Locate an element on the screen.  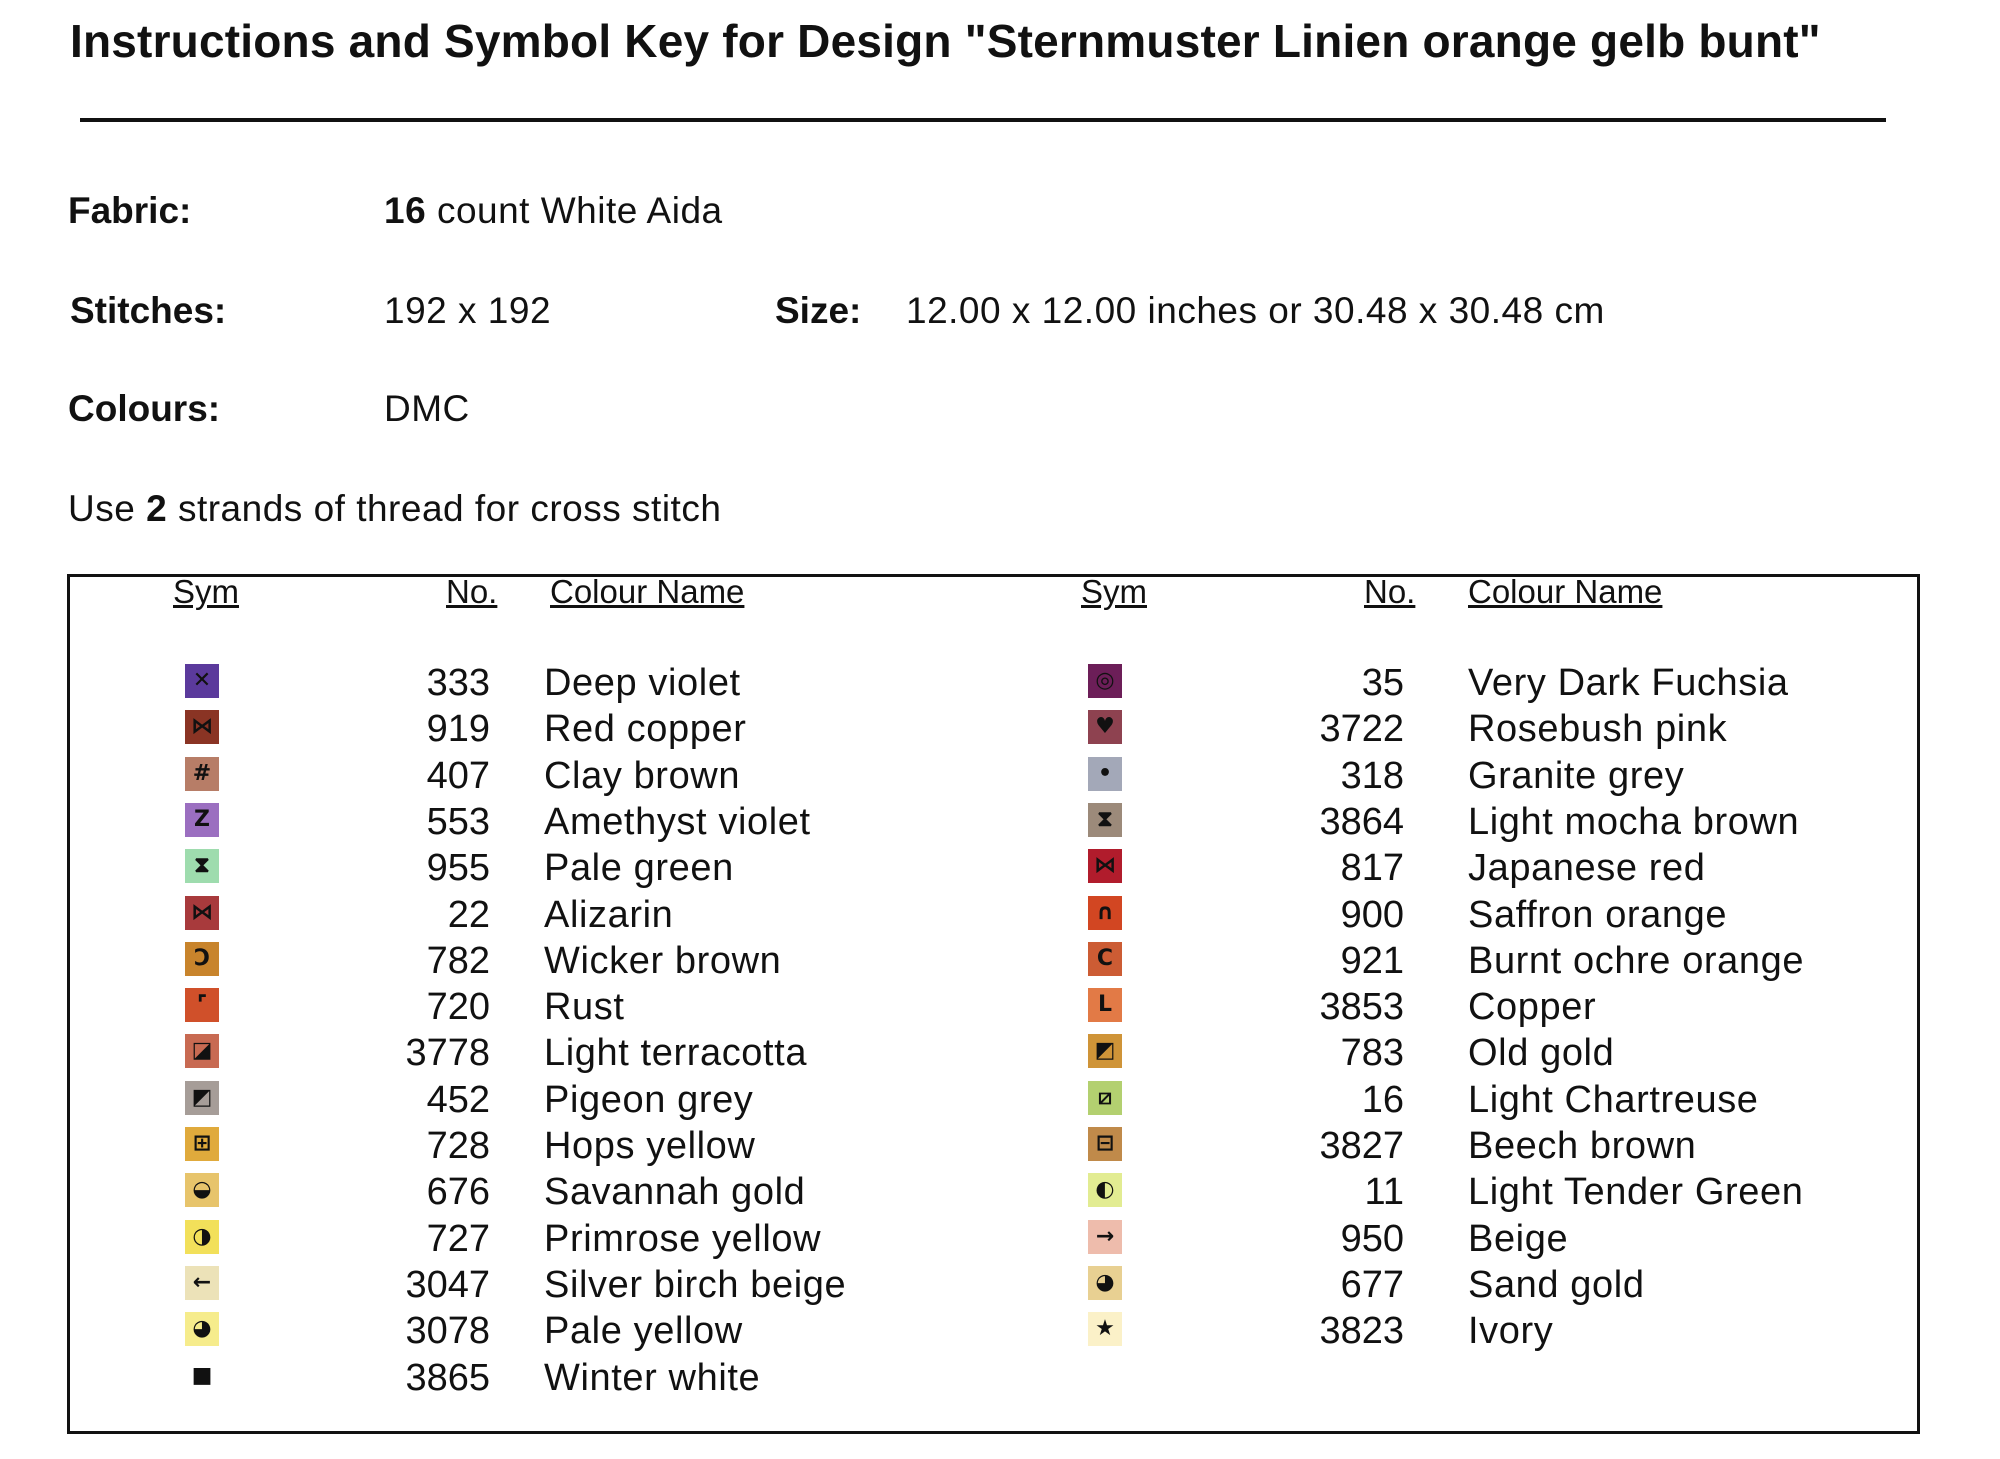
dmc-number: 3823 is located at coordinates (1361, 1331).